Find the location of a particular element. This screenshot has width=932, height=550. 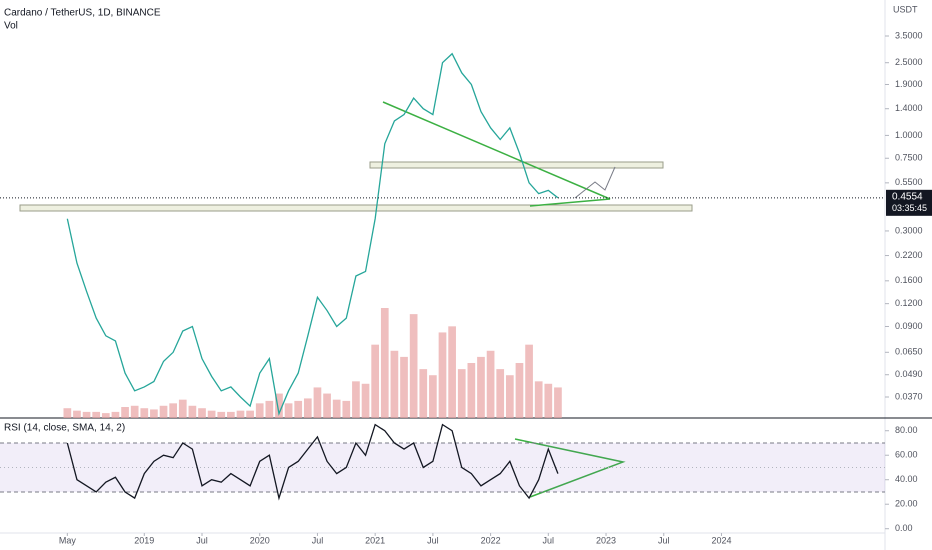

y-axis-label: USDT is located at coordinates (905, 9).